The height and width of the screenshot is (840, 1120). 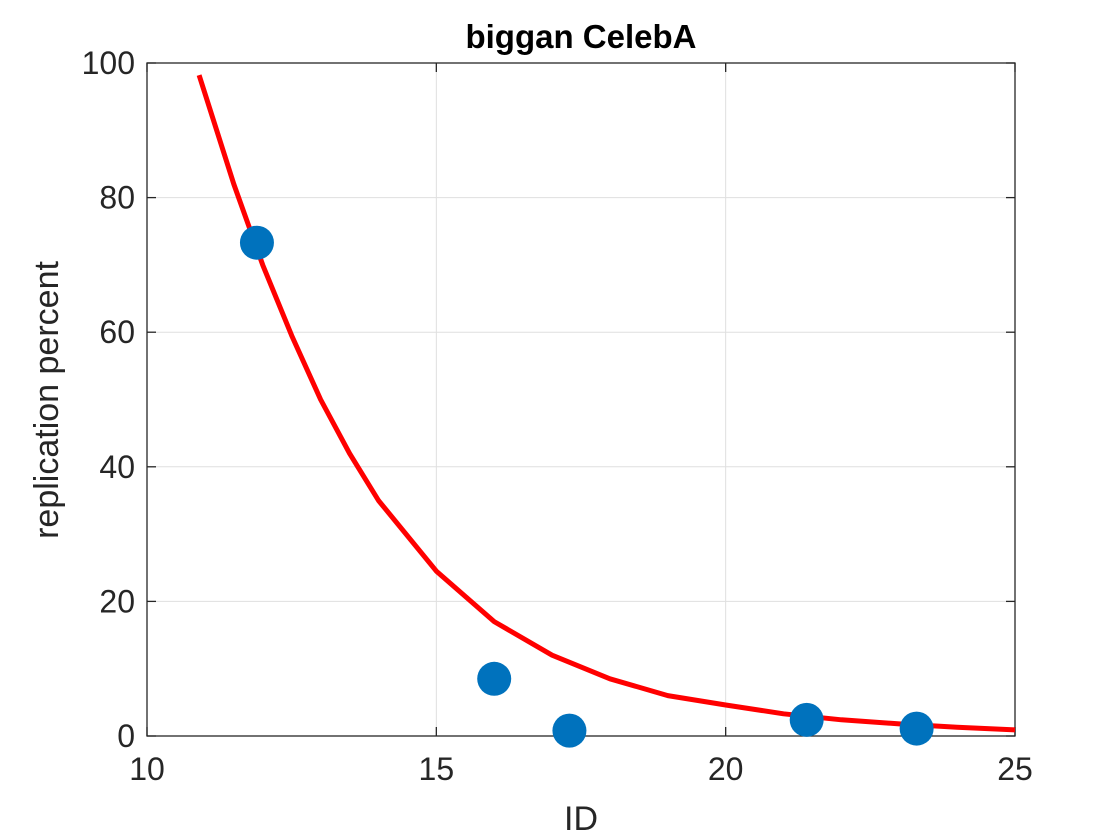 I want to click on x-tick-label: 20, so click(x=726, y=769).